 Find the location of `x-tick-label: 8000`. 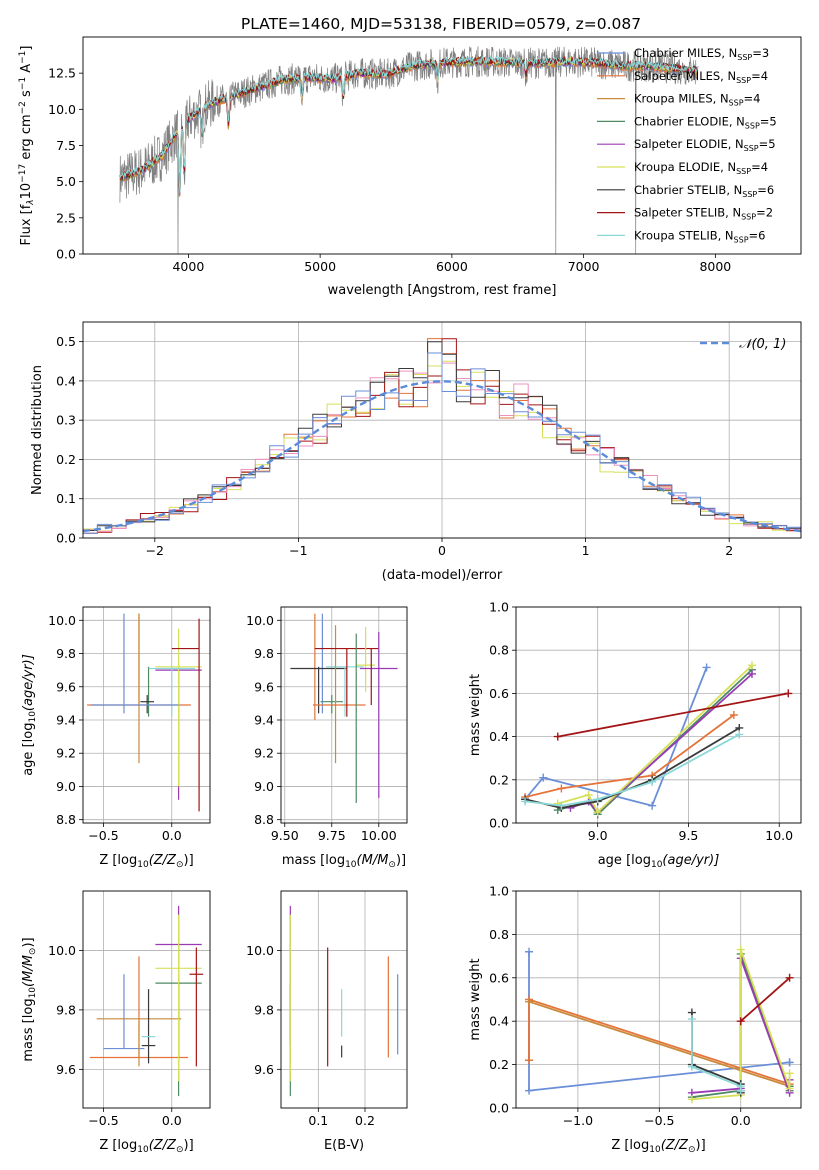

x-tick-label: 8000 is located at coordinates (715, 266).